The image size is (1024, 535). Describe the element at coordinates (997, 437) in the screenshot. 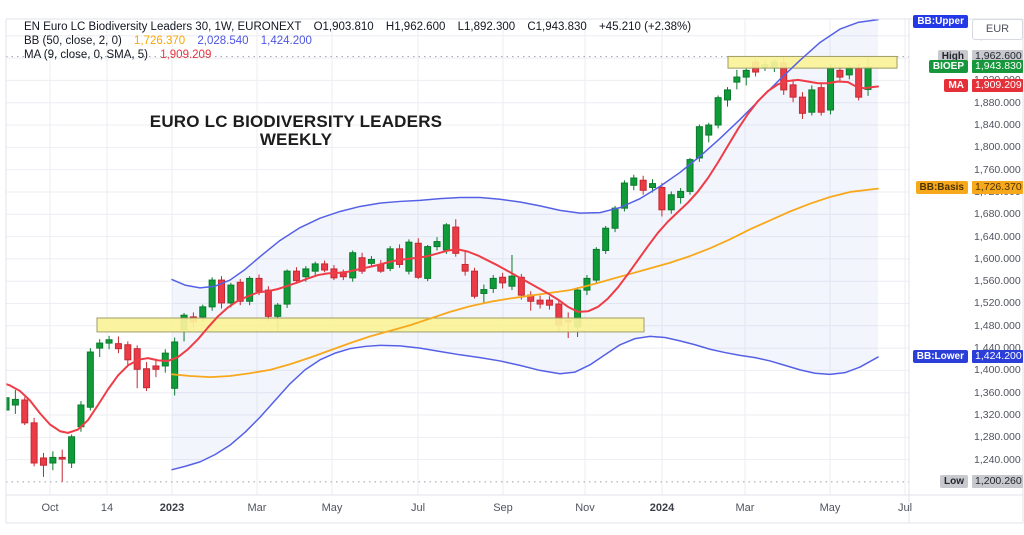

I see `price-tick: 1,280.000` at that location.